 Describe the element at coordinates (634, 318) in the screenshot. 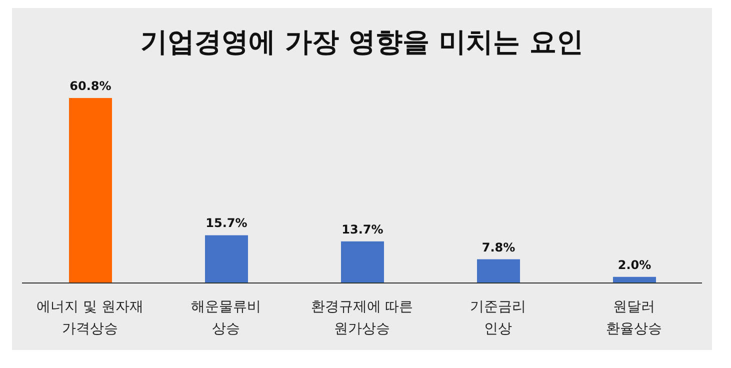

I see `x-tick-label: 원달러 환율상승` at that location.